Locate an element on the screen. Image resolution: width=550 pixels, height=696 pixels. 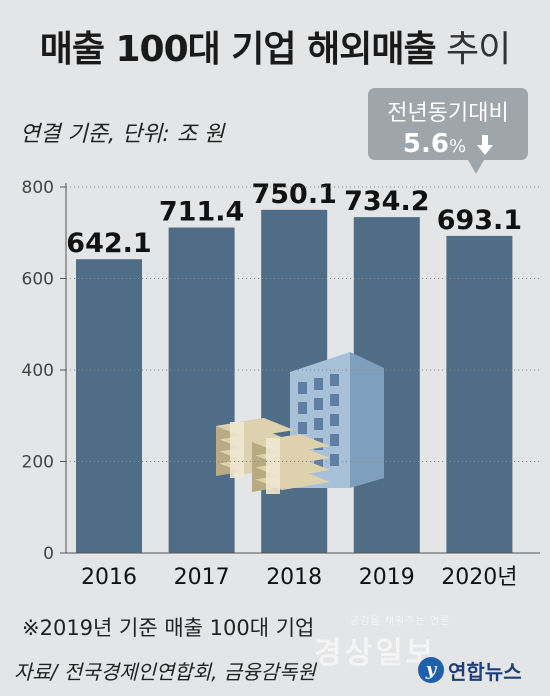
logo-mark-icon: y is located at coordinates (431, 670).